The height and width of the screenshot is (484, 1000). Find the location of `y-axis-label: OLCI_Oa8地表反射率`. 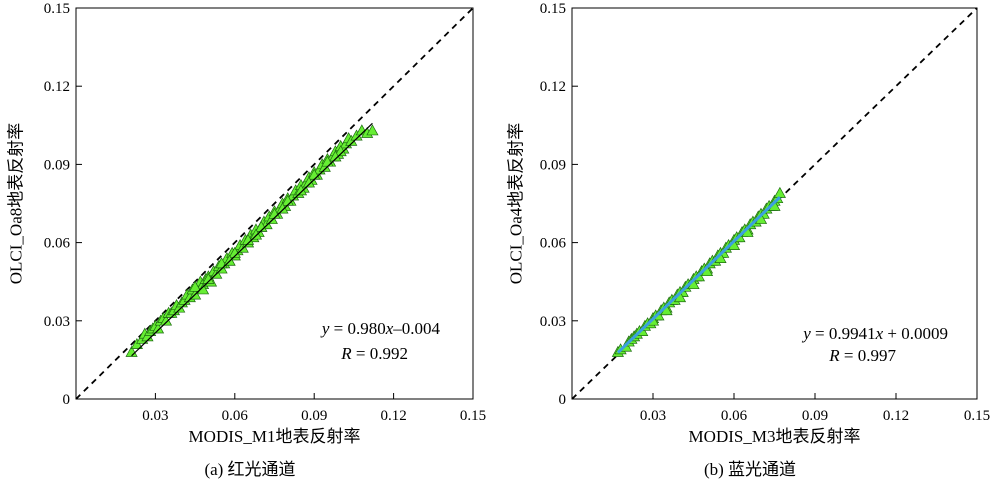

y-axis-label: OLCI_Oa8地表反射率 is located at coordinates (16, 203).